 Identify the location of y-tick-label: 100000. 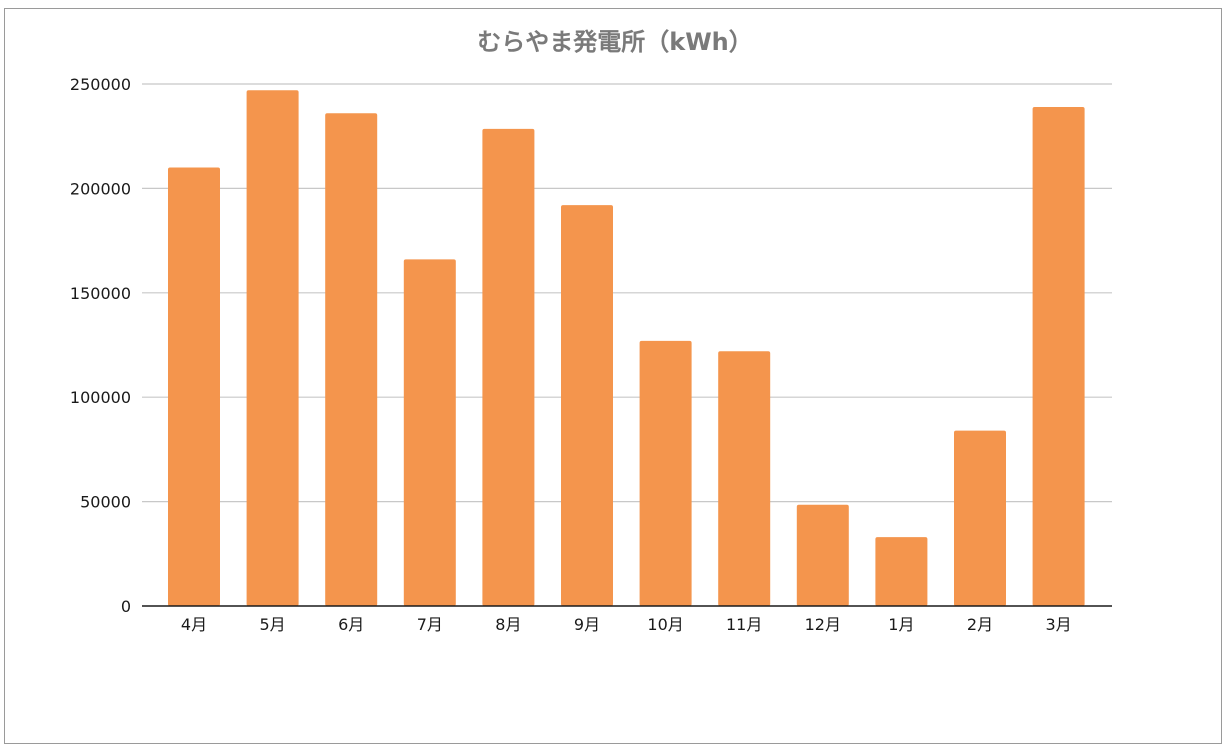
(100, 397).